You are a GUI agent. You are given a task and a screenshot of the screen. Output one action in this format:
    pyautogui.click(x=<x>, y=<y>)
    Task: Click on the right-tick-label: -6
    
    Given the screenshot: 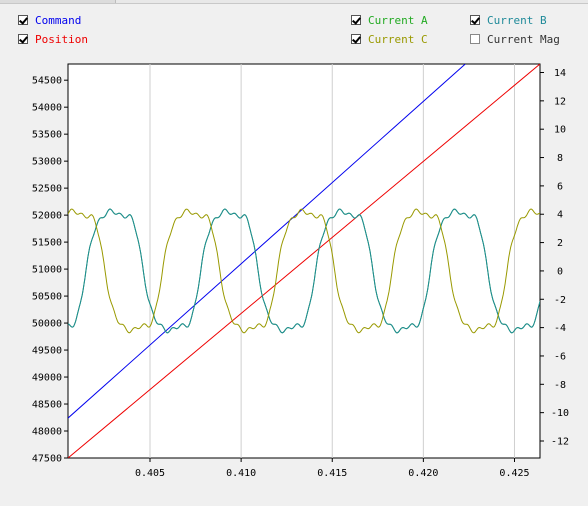 What is the action you would take?
    pyautogui.click(x=560, y=356)
    